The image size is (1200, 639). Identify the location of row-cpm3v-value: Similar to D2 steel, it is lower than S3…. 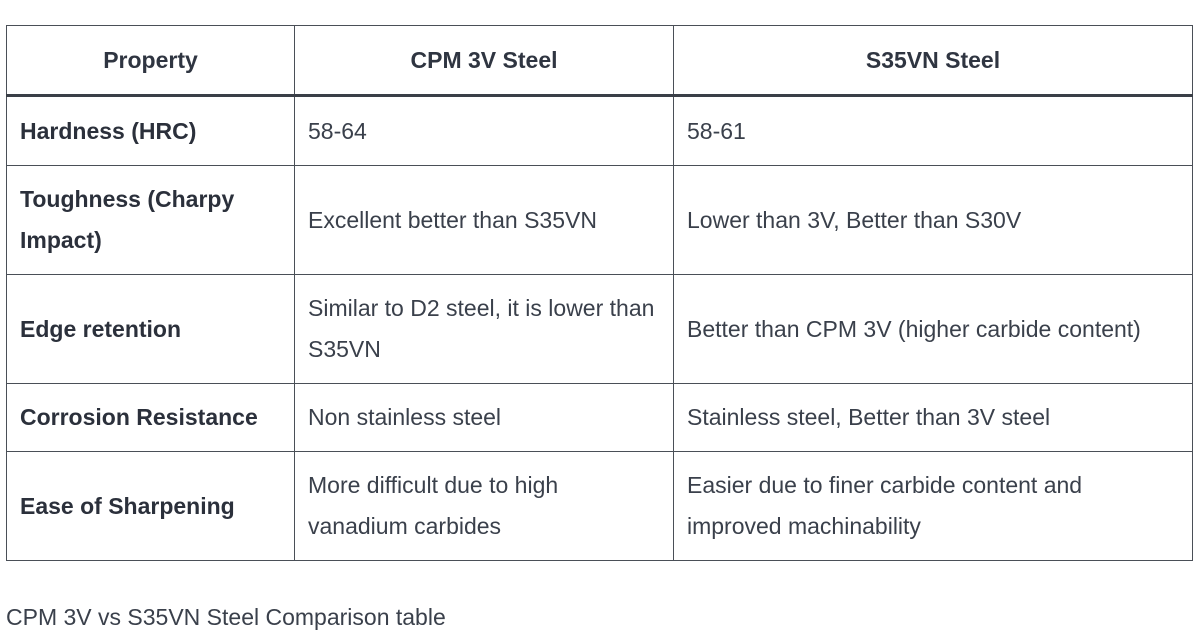
(484, 329).